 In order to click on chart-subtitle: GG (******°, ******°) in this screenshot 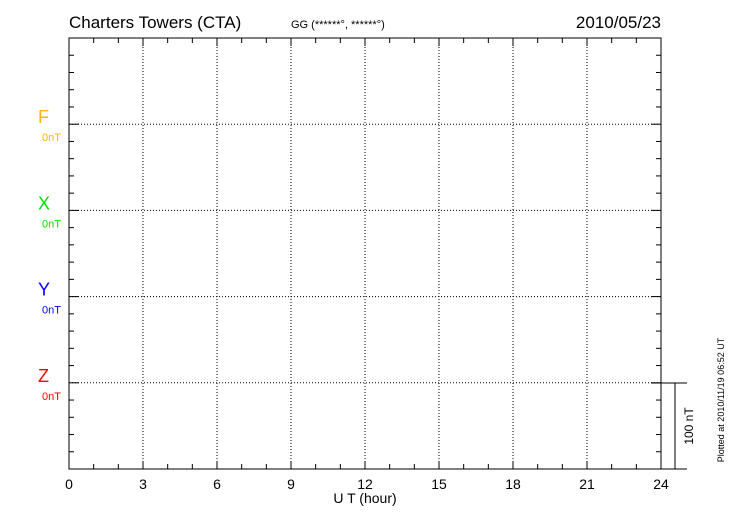, I will do `click(338, 25)`.